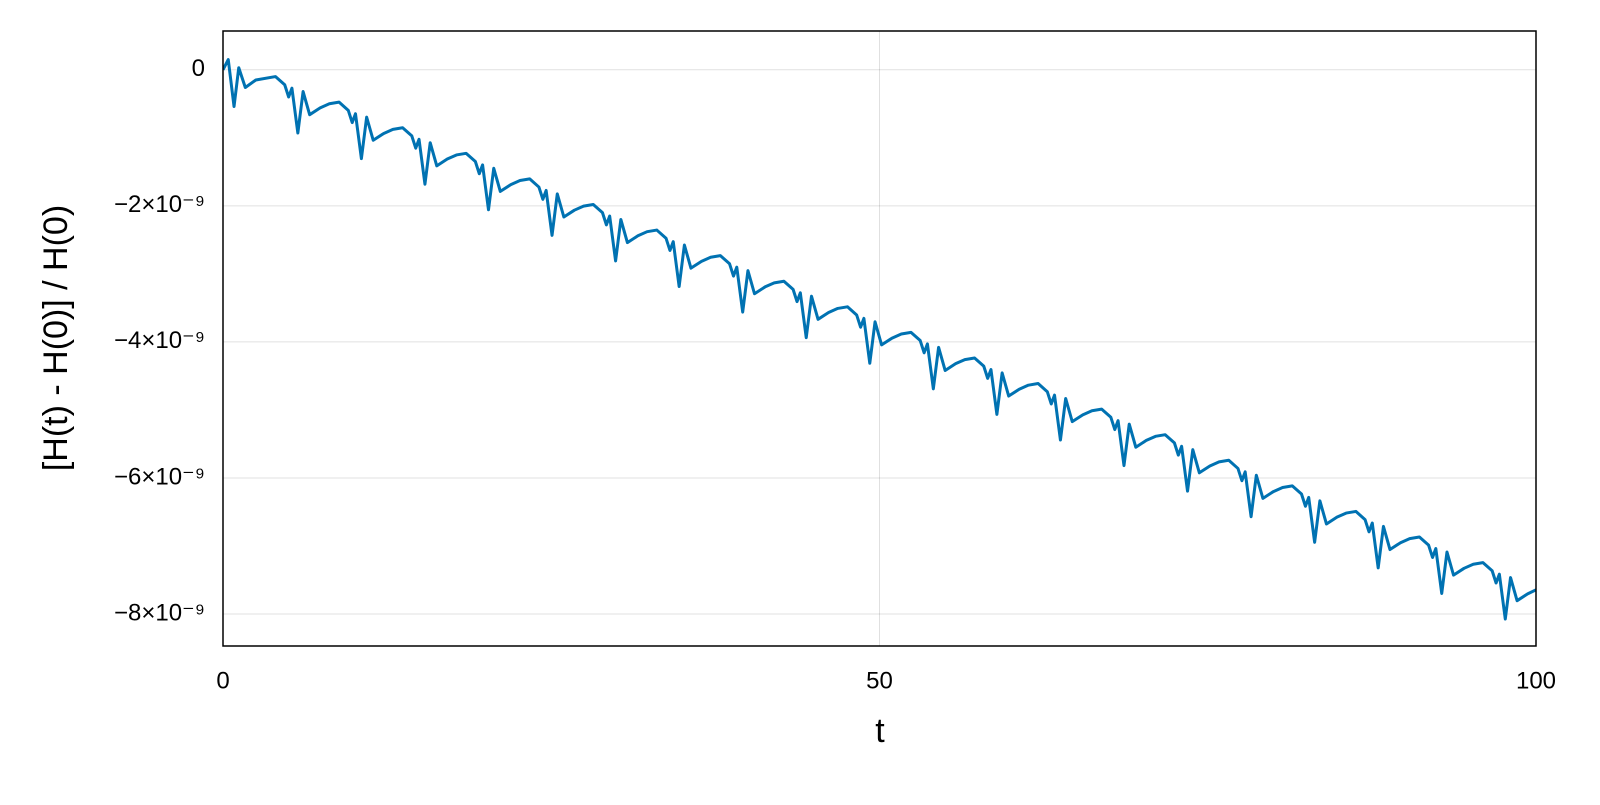 The height and width of the screenshot is (805, 1600). What do you see at coordinates (222, 680) in the screenshot?
I see `x-tick-label: 0` at bounding box center [222, 680].